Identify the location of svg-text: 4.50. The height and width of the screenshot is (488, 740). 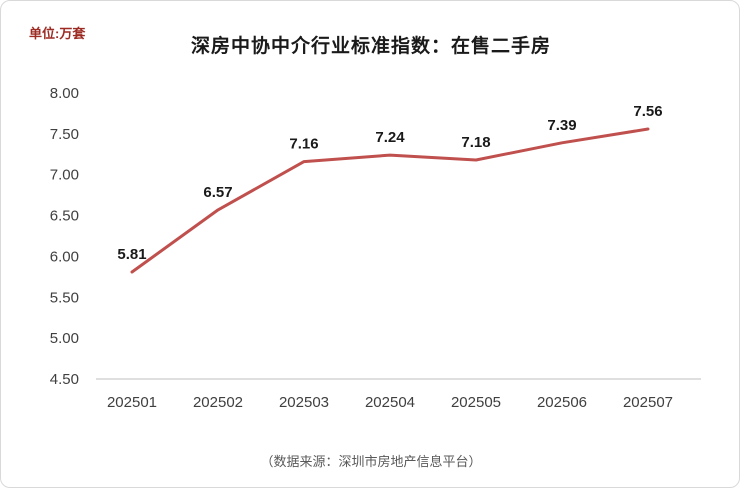
(64, 379).